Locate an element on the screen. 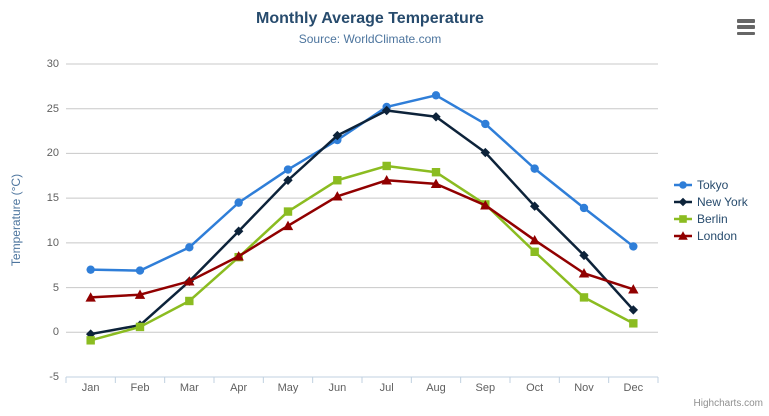 The image size is (769, 416). legend-item-berlin: Berlin is located at coordinates (711, 218).